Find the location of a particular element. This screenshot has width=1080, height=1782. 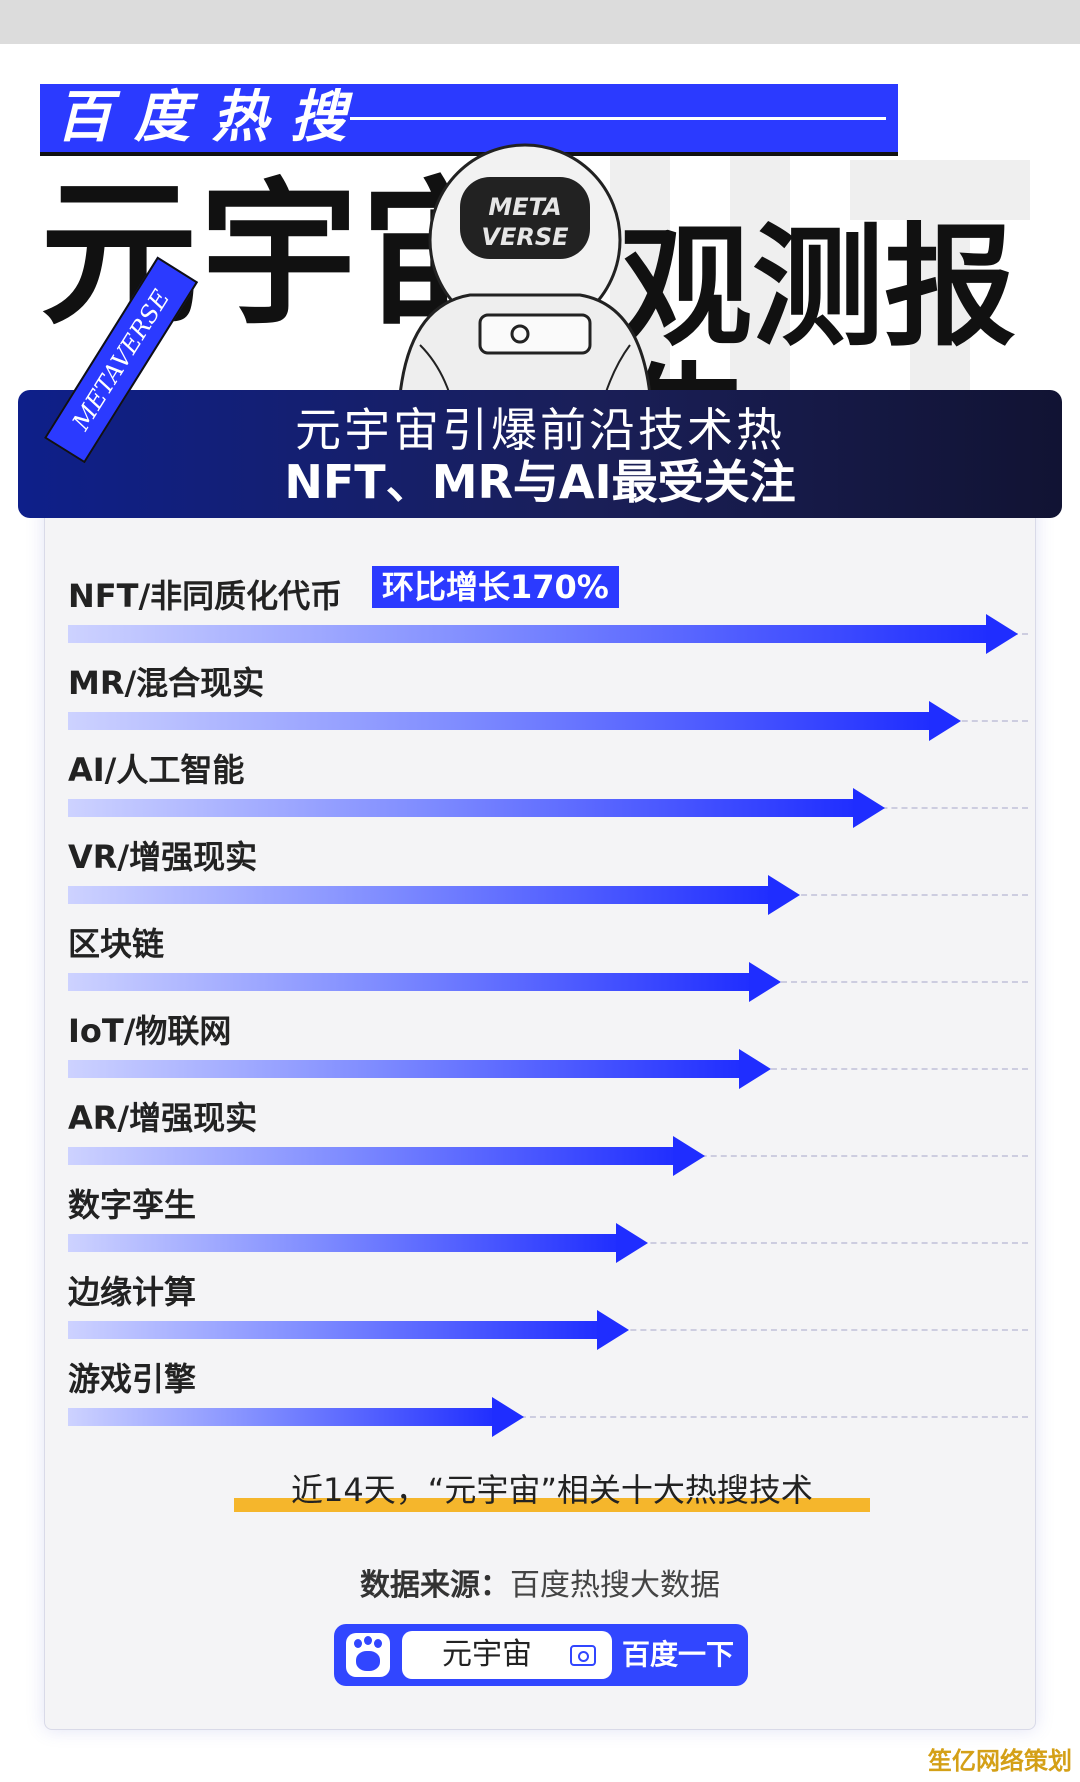

chart-row: VR/增强现实 is located at coordinates (548, 877).